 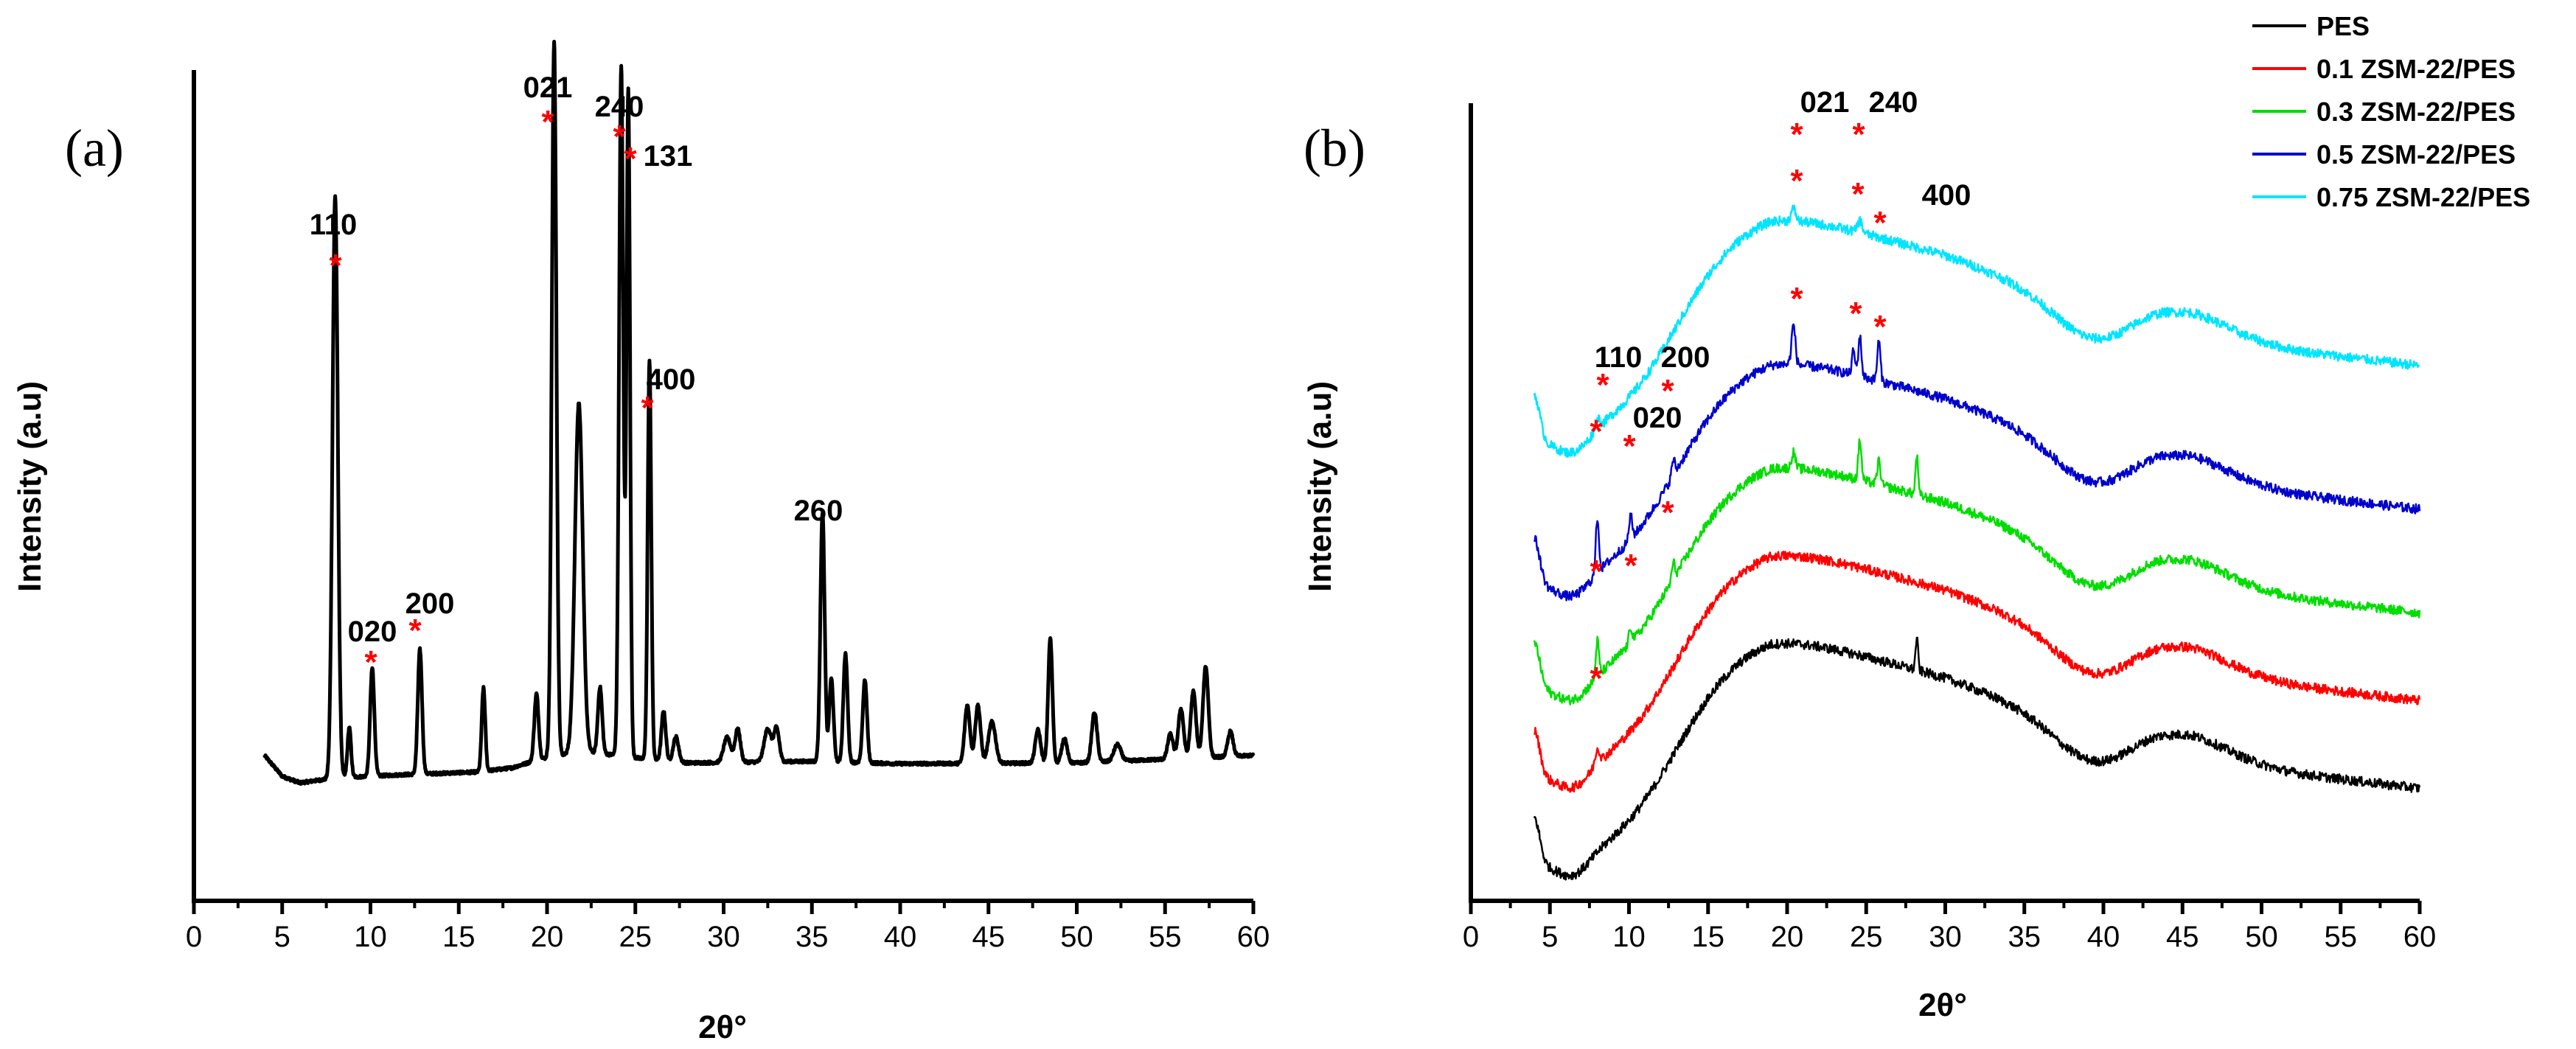 I want to click on panel-a-label: (a), so click(x=95, y=149).